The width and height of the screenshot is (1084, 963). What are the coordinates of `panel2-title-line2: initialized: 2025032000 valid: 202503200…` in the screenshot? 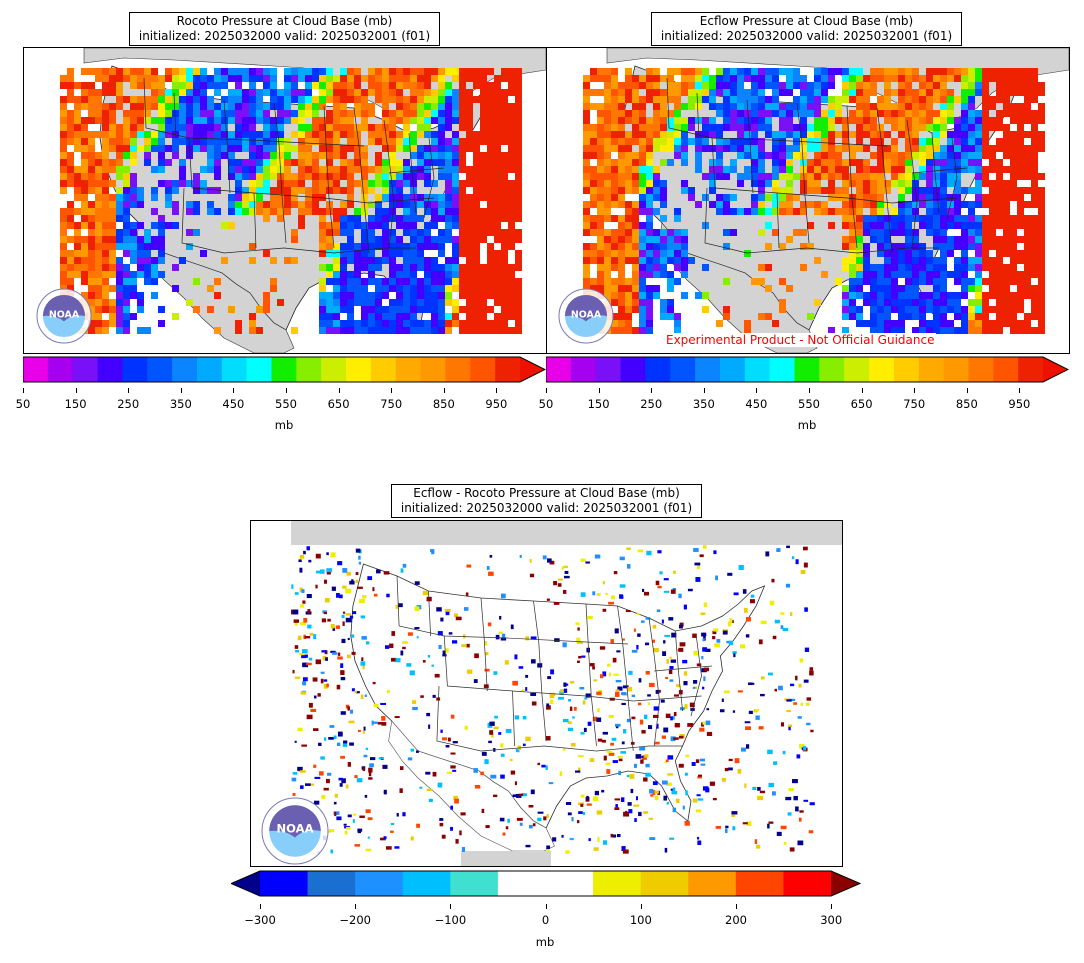 It's located at (806, 36).